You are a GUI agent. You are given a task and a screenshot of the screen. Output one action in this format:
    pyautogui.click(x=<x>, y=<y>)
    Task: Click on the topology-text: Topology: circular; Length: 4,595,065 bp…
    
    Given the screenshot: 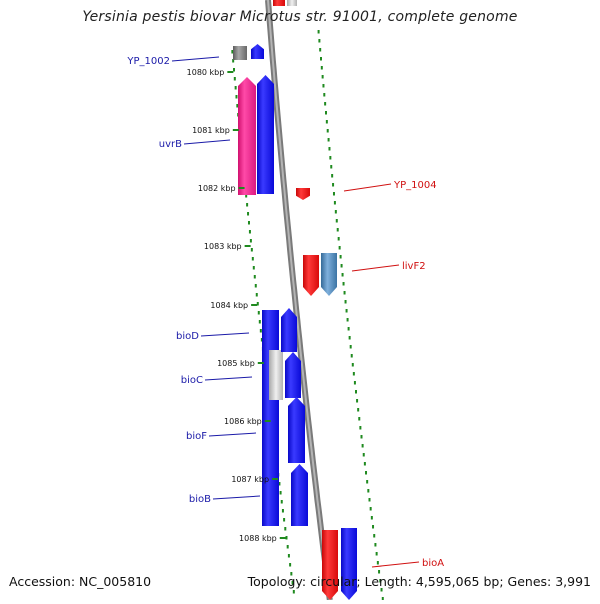 What is the action you would take?
    pyautogui.click(x=419, y=581)
    